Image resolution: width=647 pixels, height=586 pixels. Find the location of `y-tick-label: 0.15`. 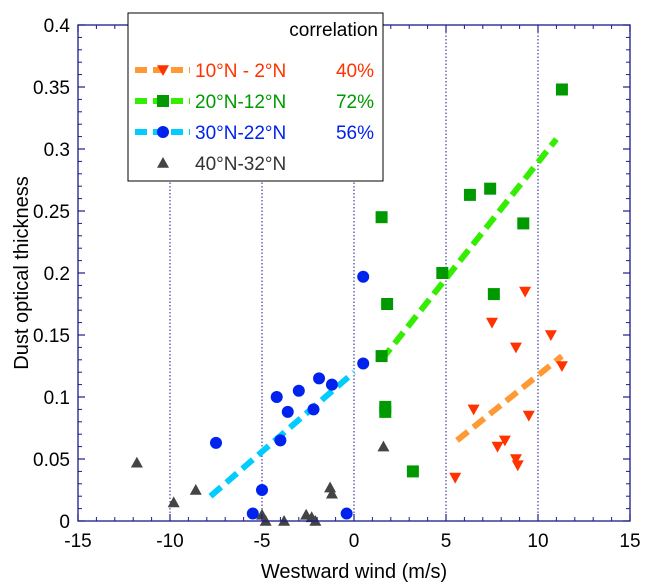

y-tick-label: 0.15 is located at coordinates (51, 336).